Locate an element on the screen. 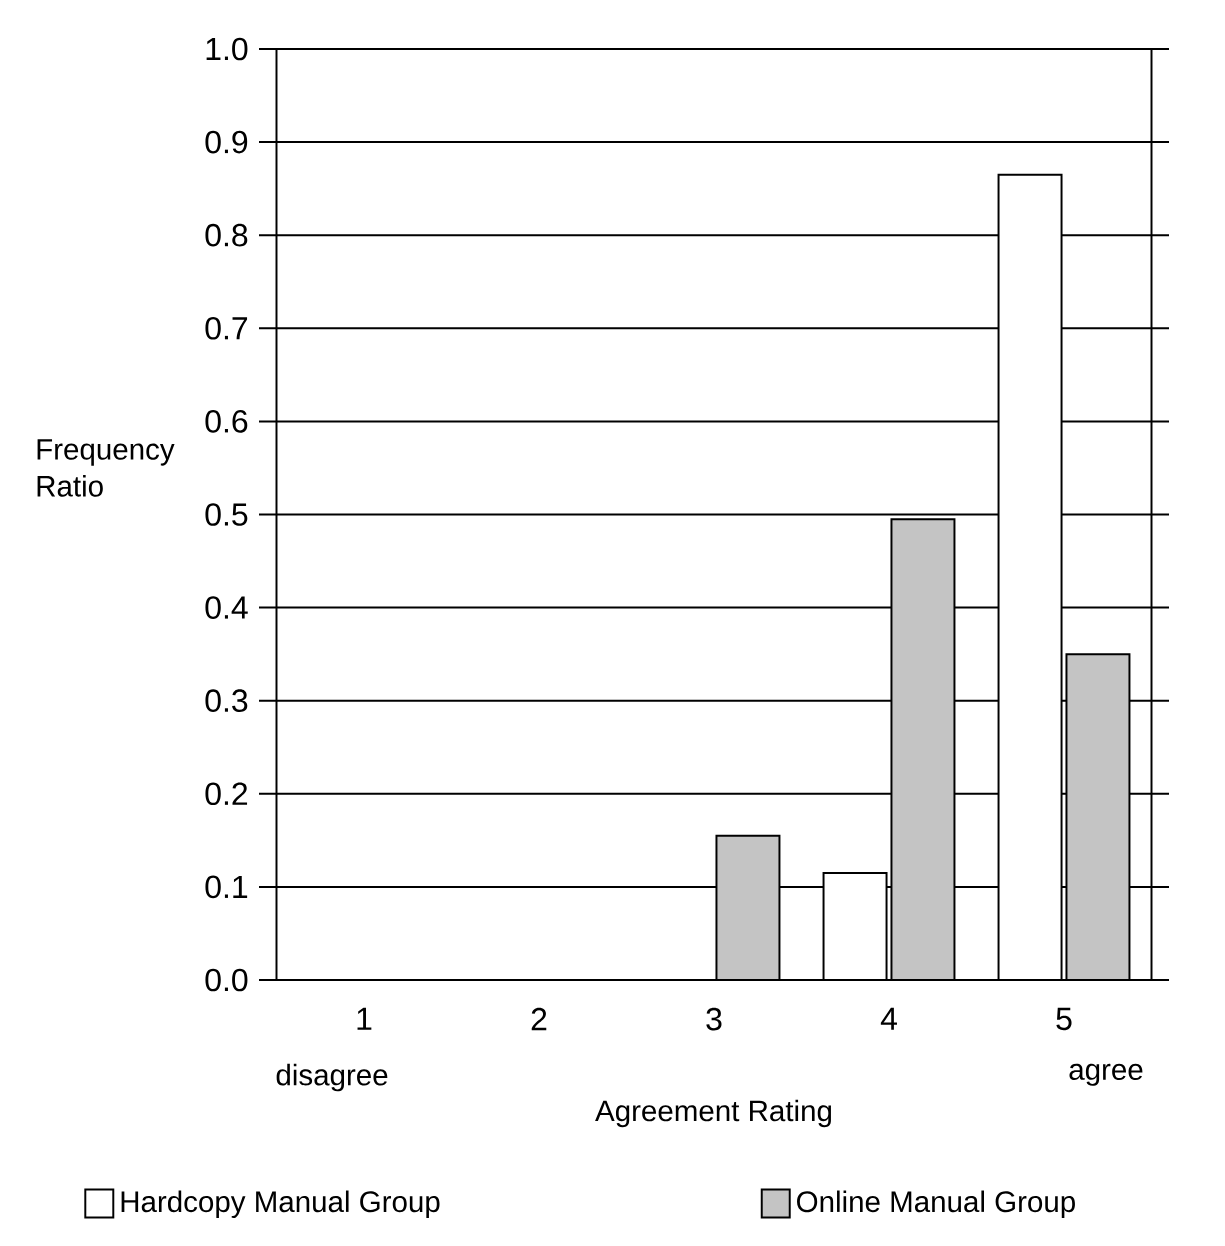 The image size is (1225, 1246). x-tick-label: 5 is located at coordinates (1064, 1019).